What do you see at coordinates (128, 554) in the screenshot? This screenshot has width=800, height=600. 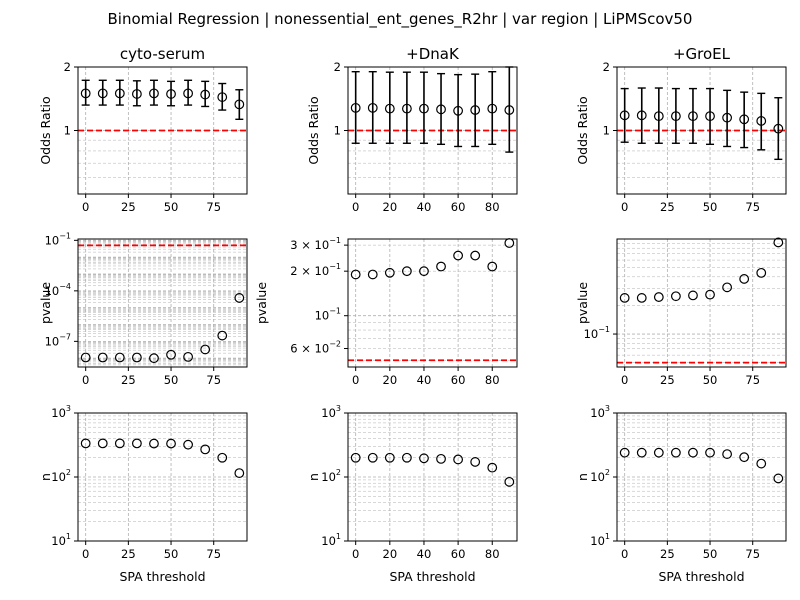 I see `x-tick-label: 25` at bounding box center [128, 554].